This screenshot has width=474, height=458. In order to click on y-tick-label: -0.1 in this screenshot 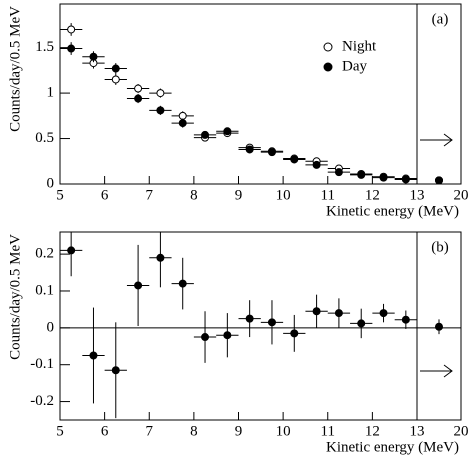, I will do `click(42, 364)`.